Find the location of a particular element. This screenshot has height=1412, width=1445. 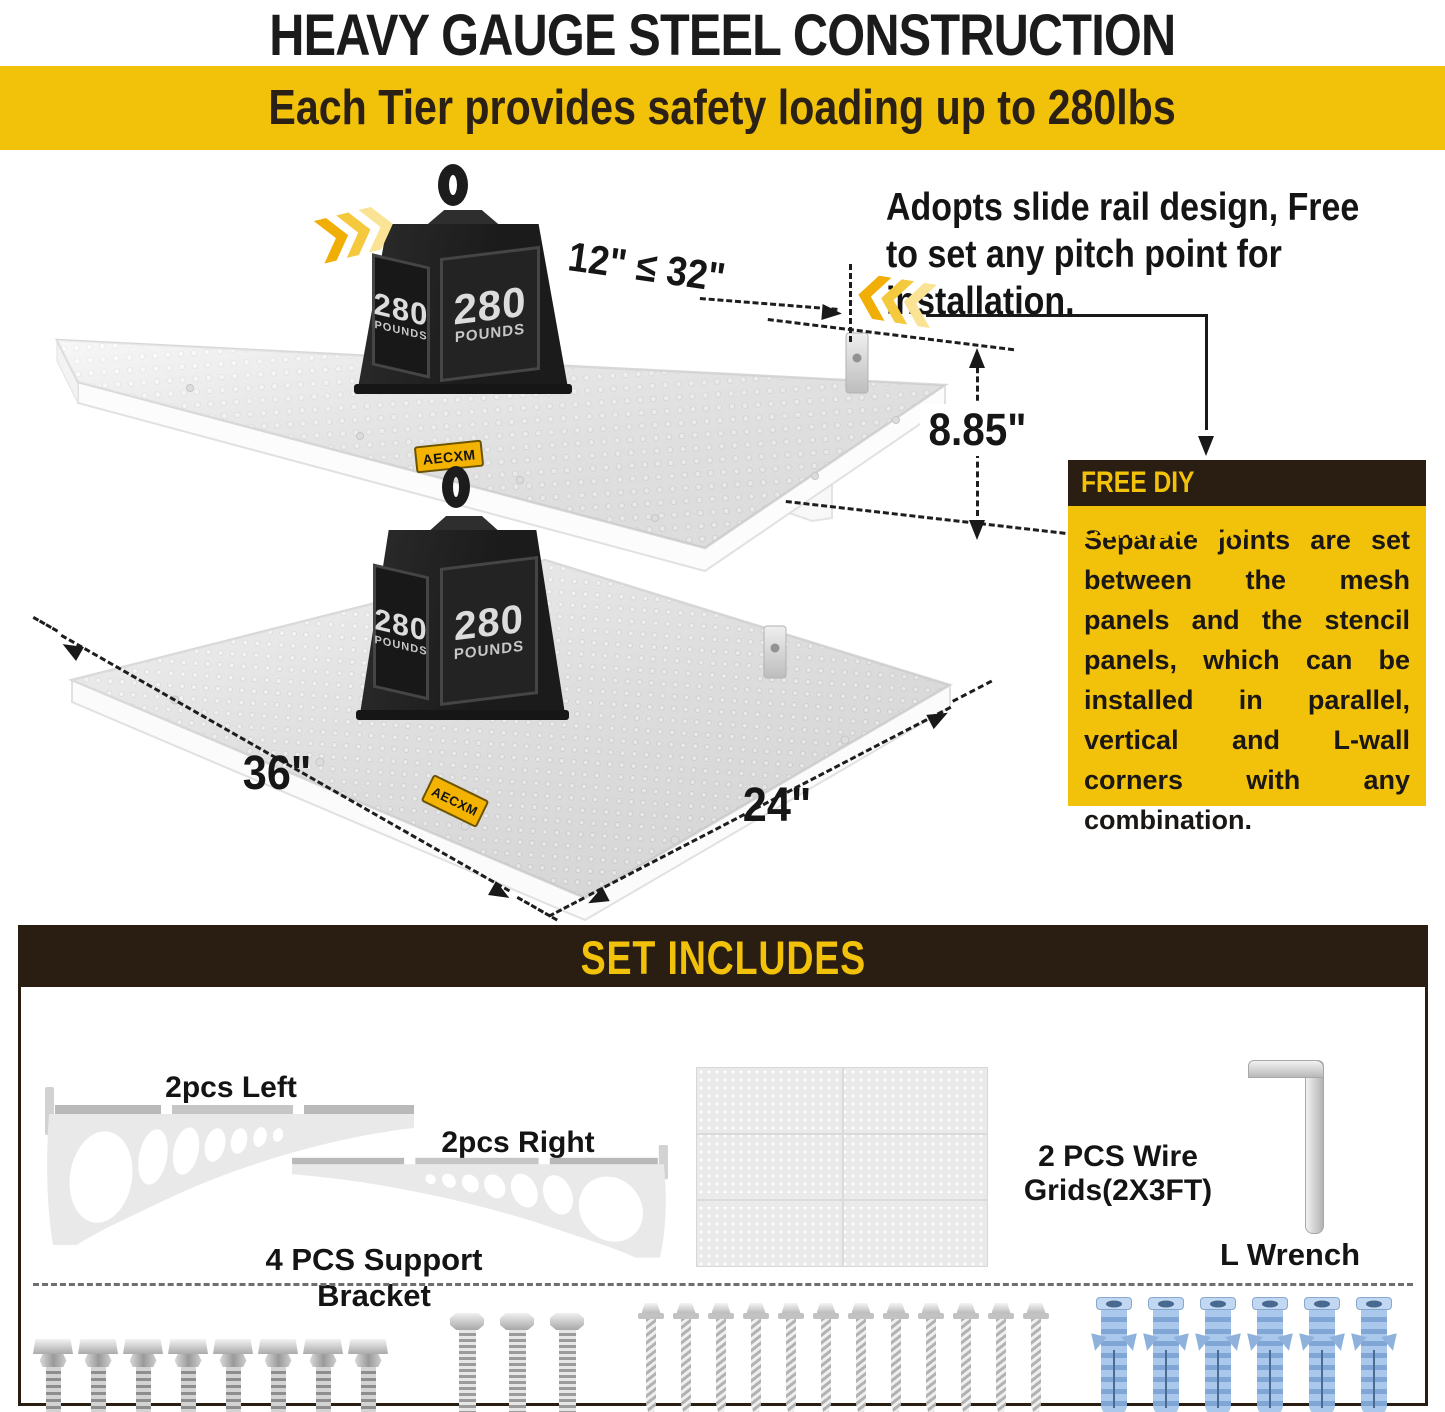

wire-grid-label: 2 PCS Wire Grids(2X3FT) is located at coordinates (1118, 1173).